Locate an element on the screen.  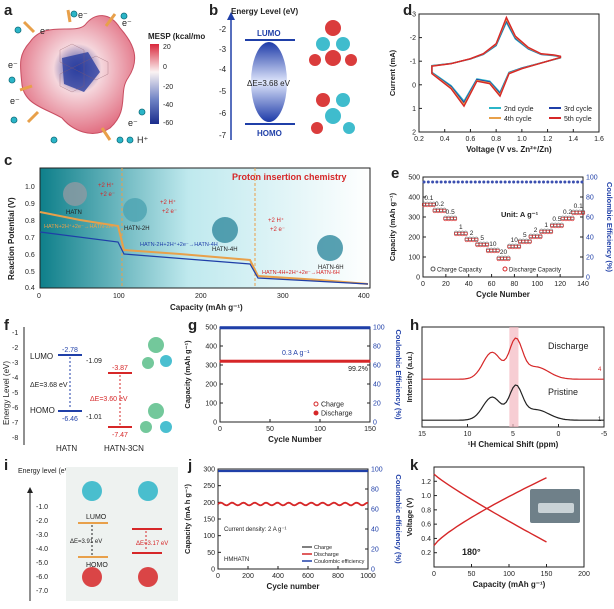
y-tick-label: 0.2 is located at coordinates (426, 553).